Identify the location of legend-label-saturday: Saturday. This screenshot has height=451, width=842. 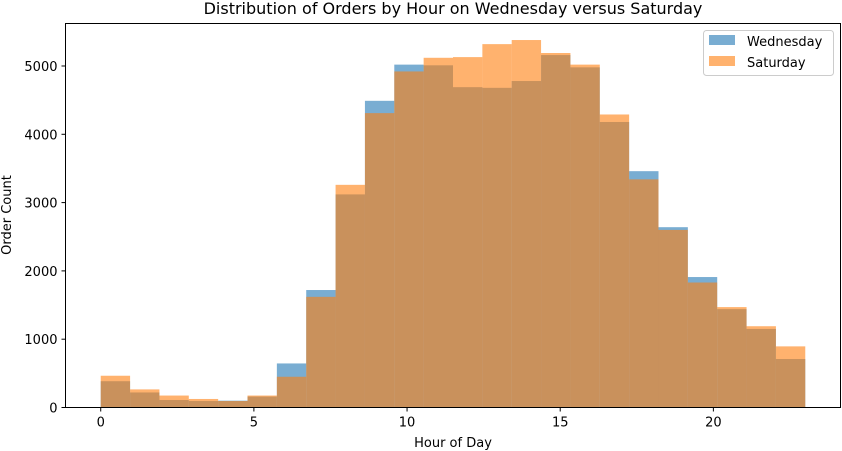
(776, 63).